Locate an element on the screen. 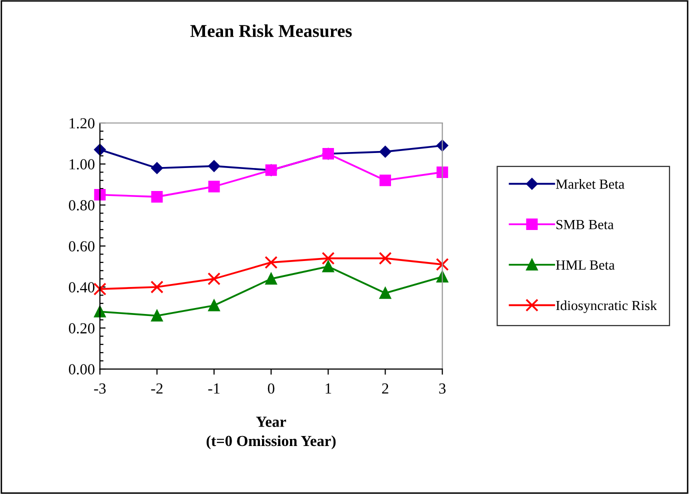 This screenshot has height=494, width=689. x-tick-label: 1 is located at coordinates (329, 388).